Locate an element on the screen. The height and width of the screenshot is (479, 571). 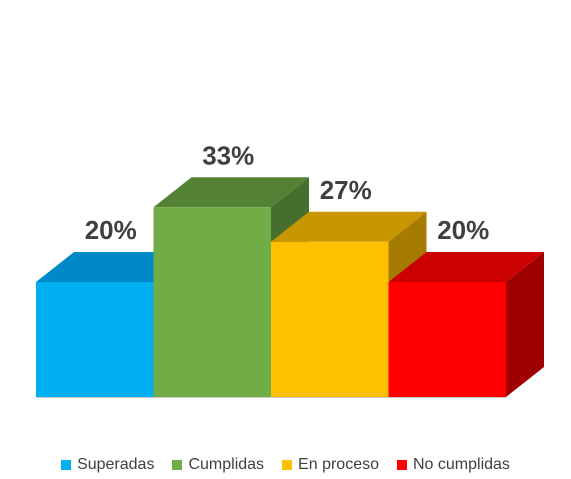
bar-front-superadas is located at coordinates (95, 339).